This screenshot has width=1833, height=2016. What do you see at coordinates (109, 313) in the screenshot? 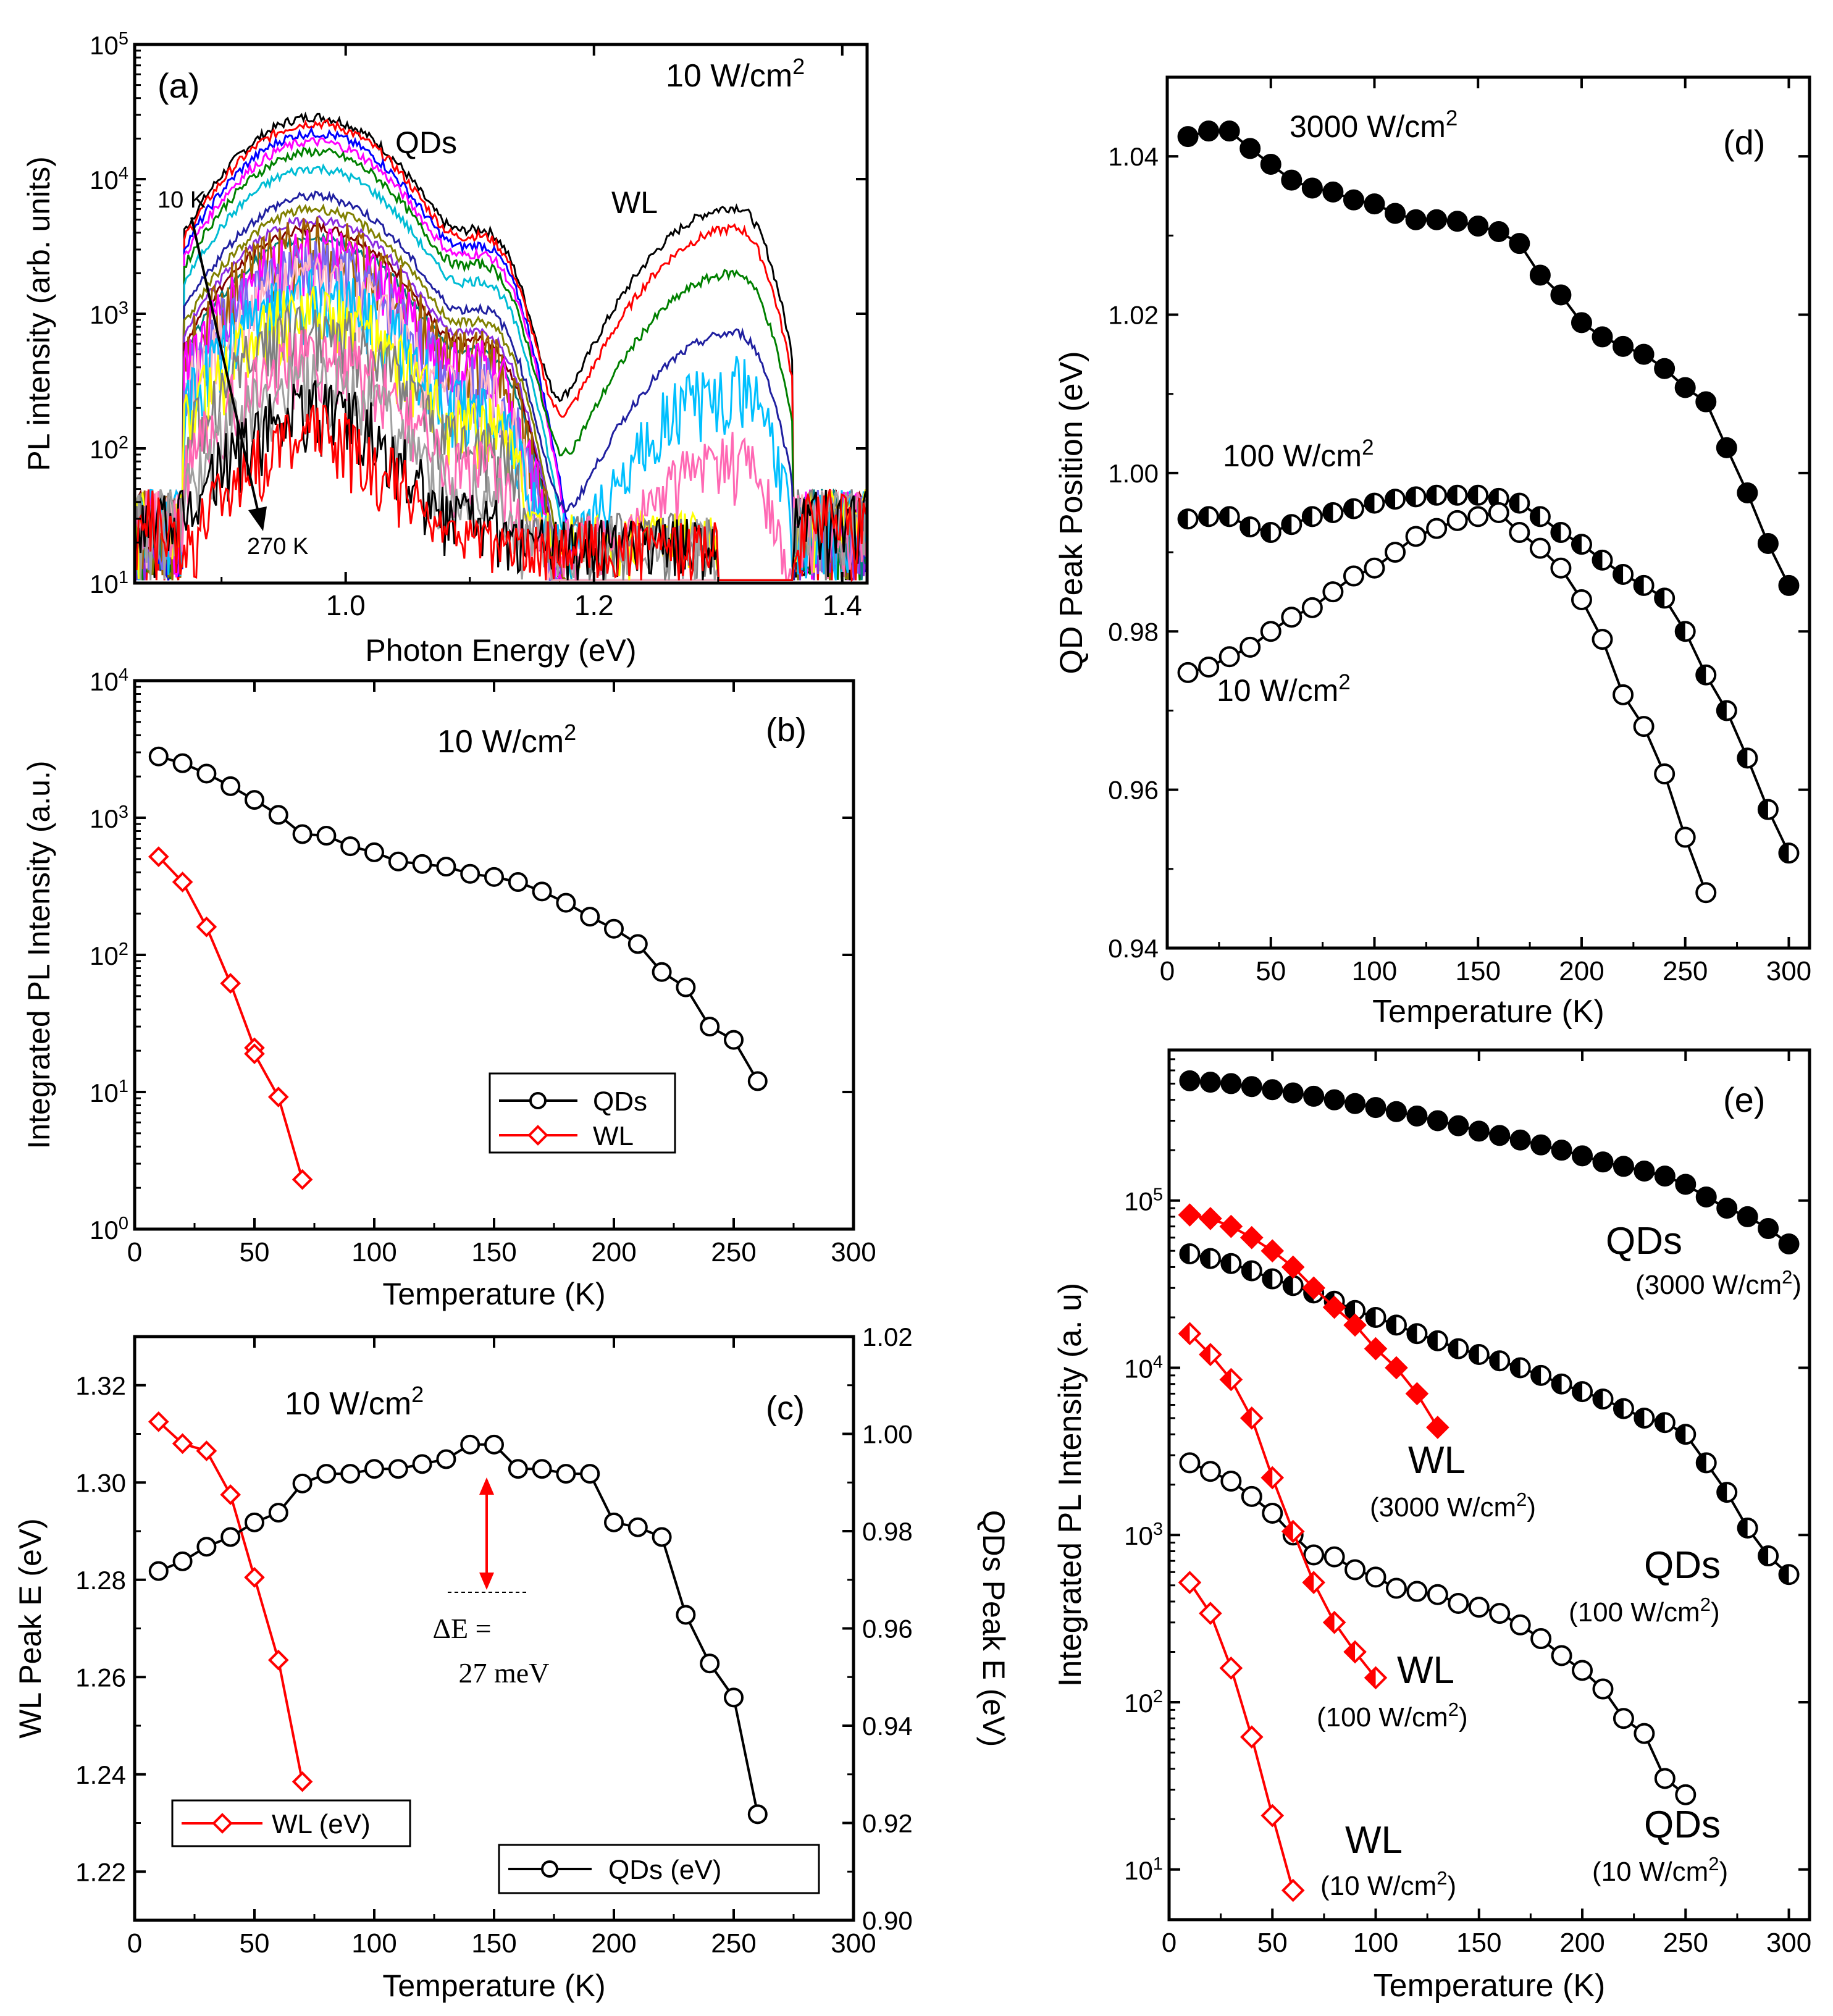
I see `y-tick-label: 103` at bounding box center [109, 313].